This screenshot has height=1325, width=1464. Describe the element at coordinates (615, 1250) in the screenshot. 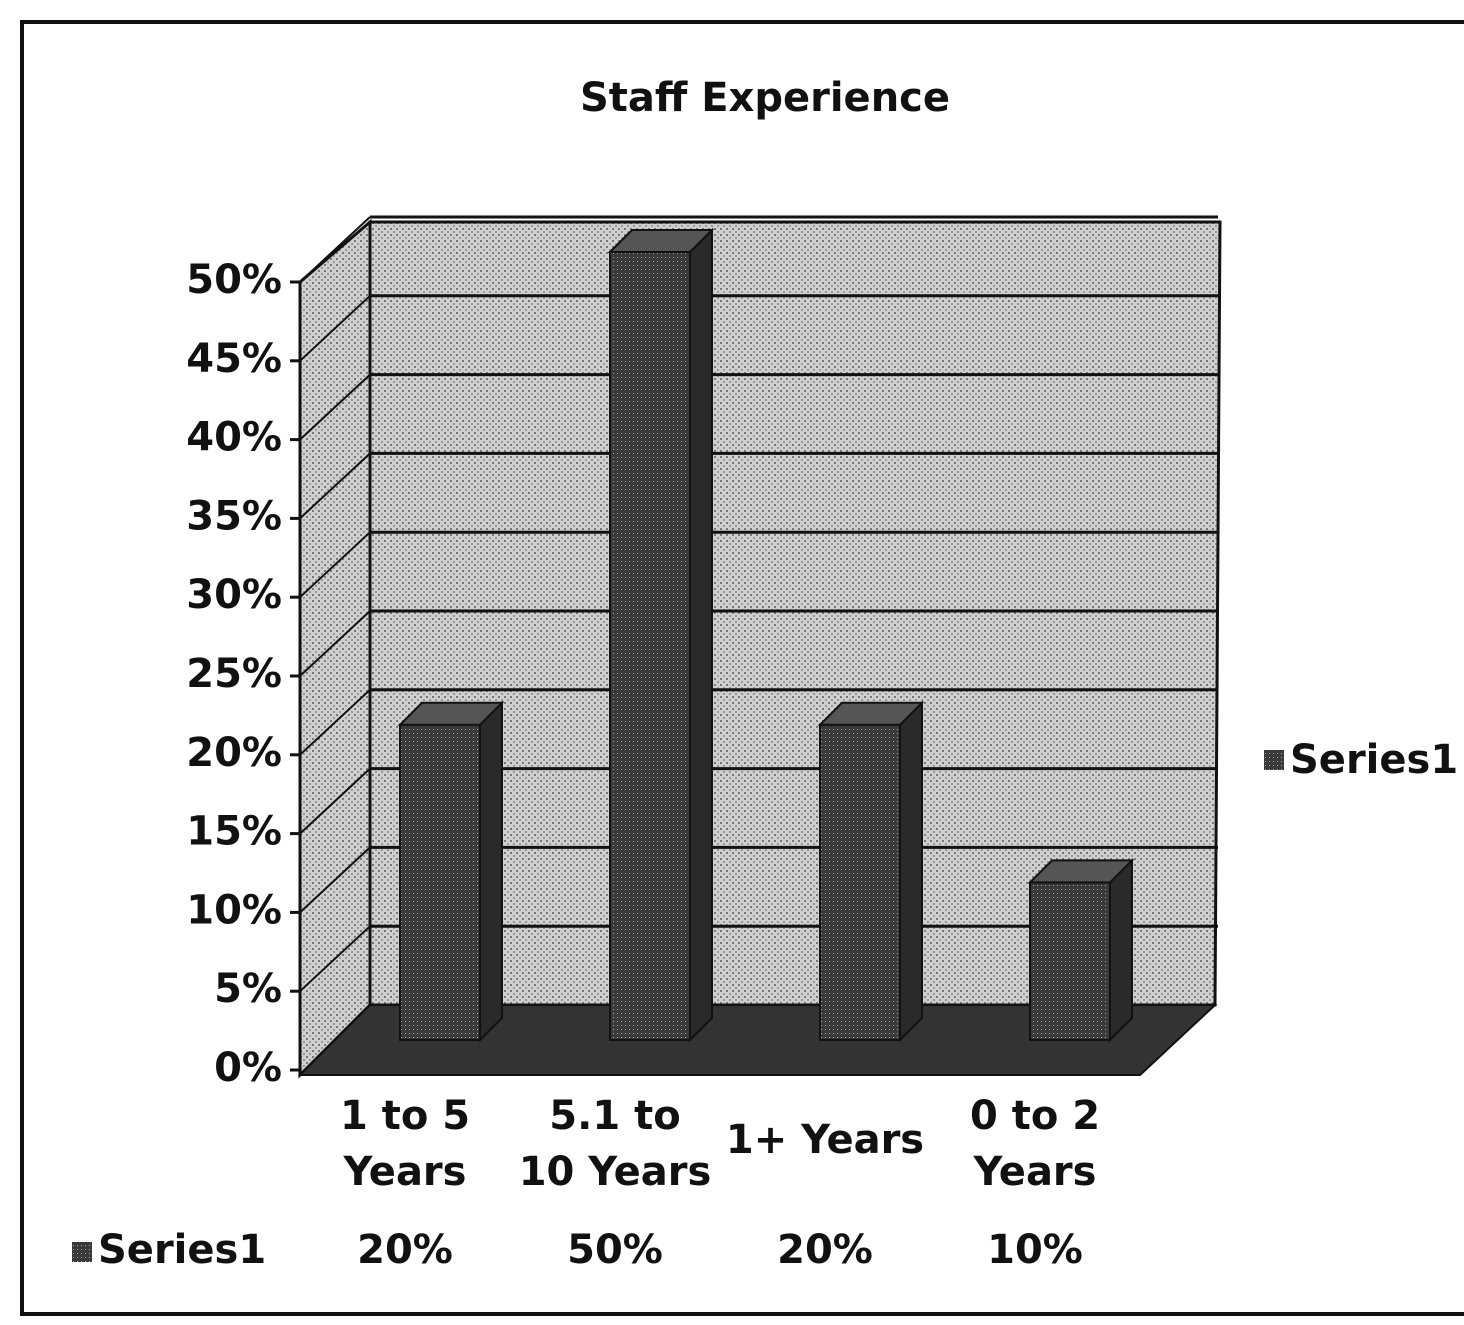

I see `data-table-value: 50%` at that location.